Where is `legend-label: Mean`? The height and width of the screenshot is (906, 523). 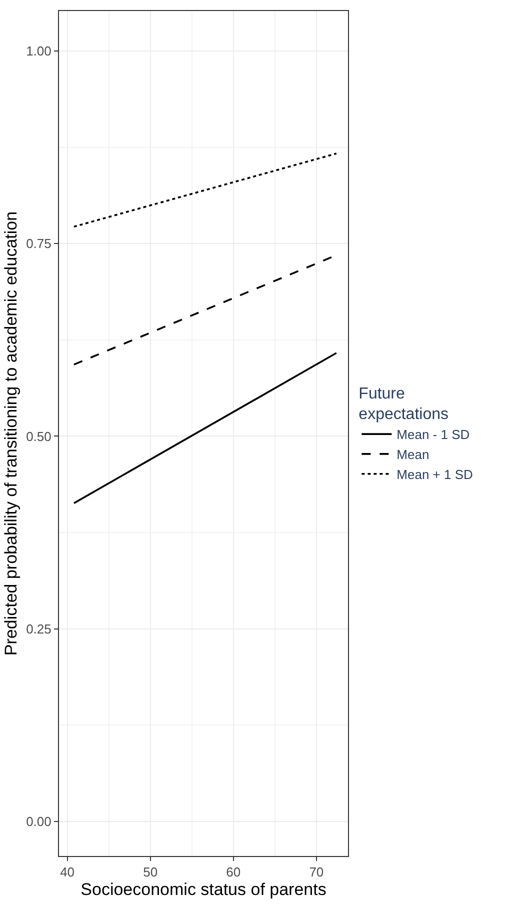 legend-label: Mean is located at coordinates (413, 454).